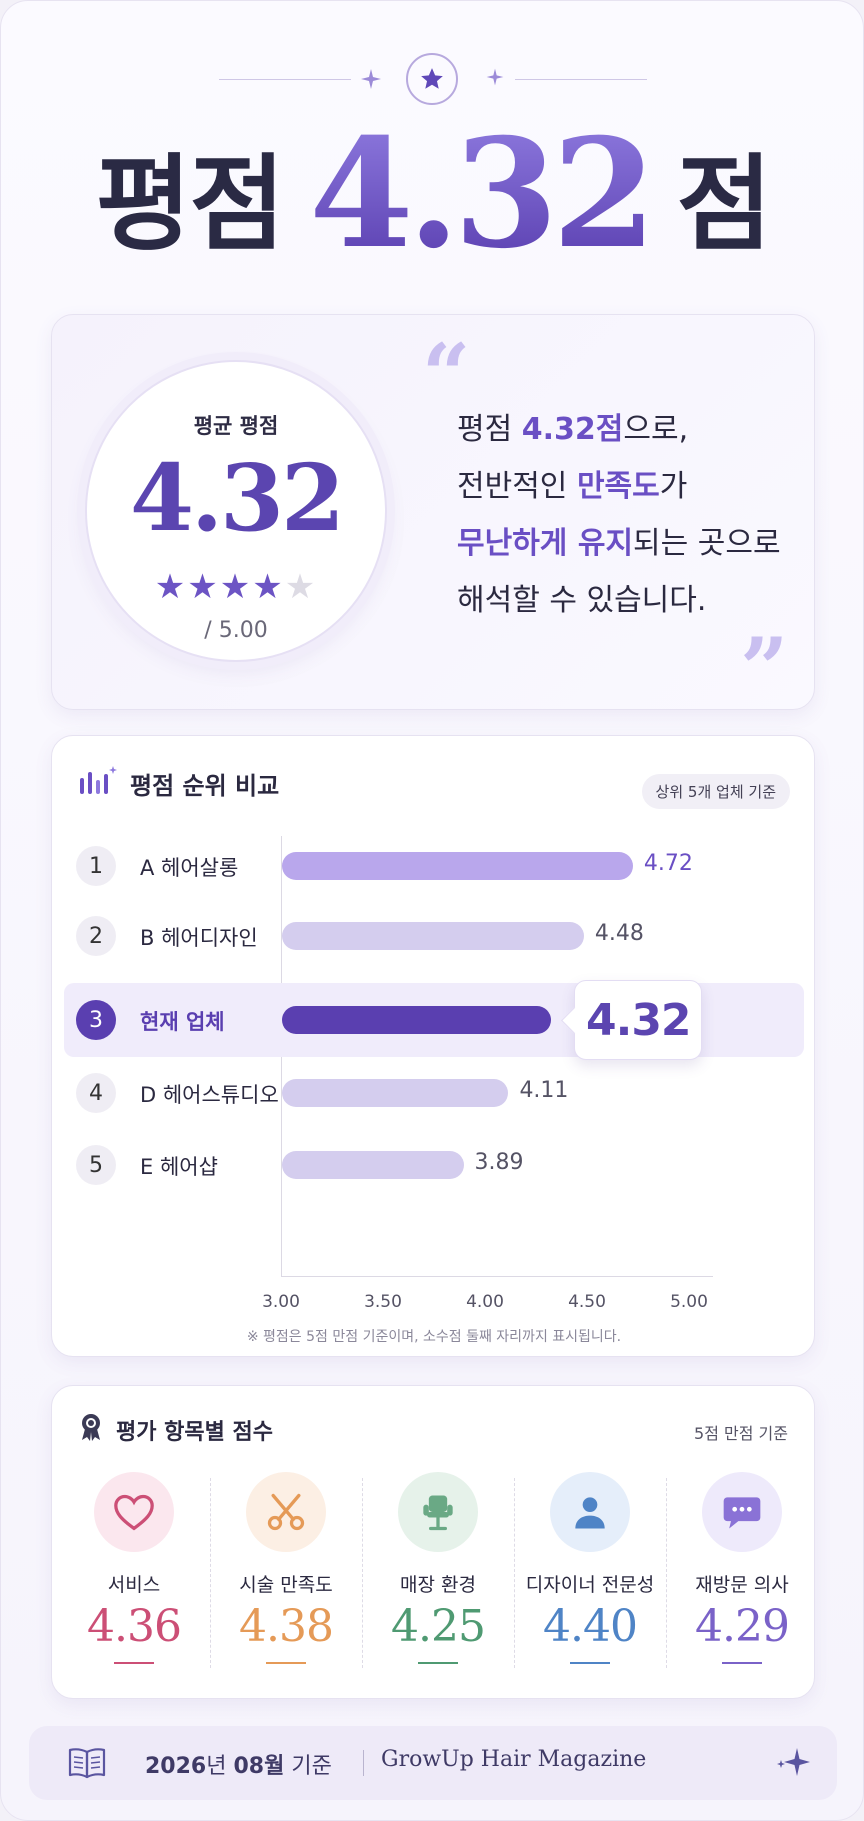 This screenshot has height=1821, width=864. I want to click on quote-open-icon: “, so click(446, 374).